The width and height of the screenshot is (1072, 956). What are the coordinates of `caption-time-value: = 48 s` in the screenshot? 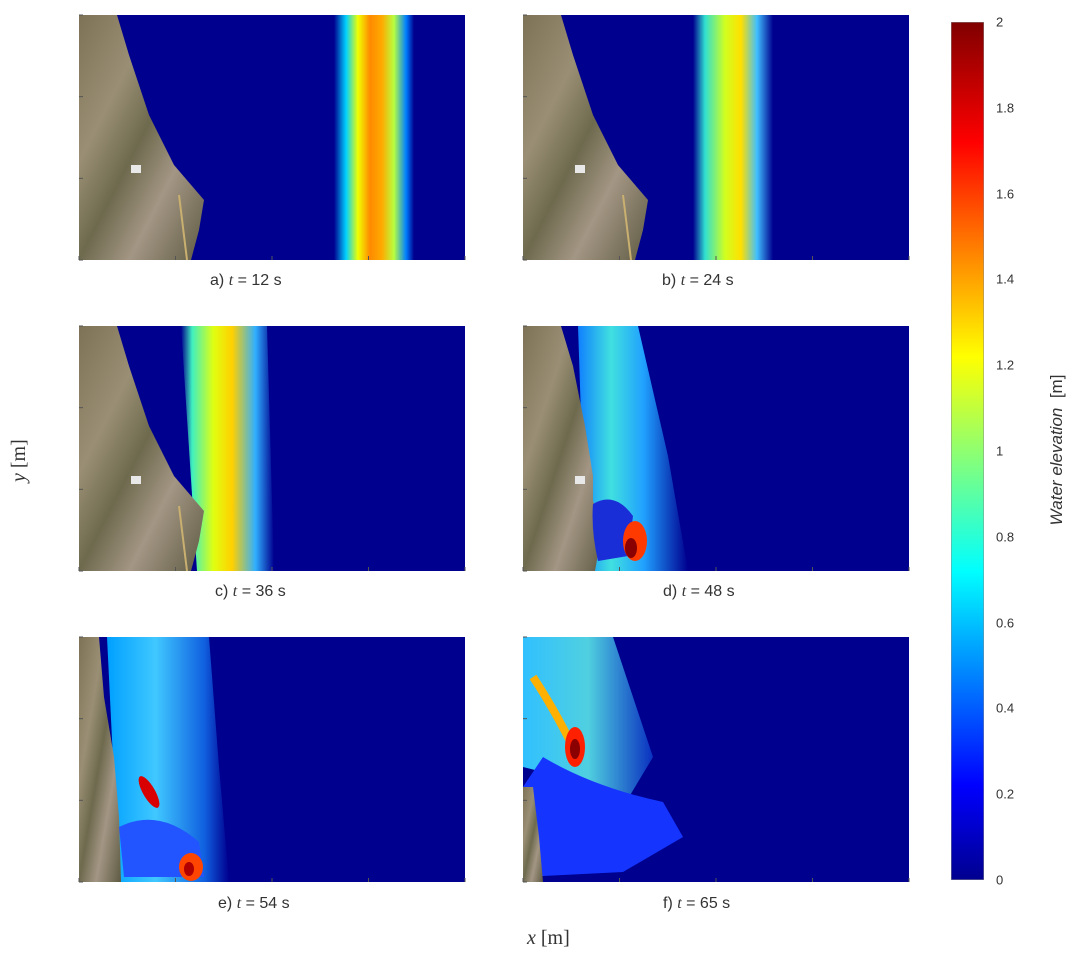 It's located at (712, 591).